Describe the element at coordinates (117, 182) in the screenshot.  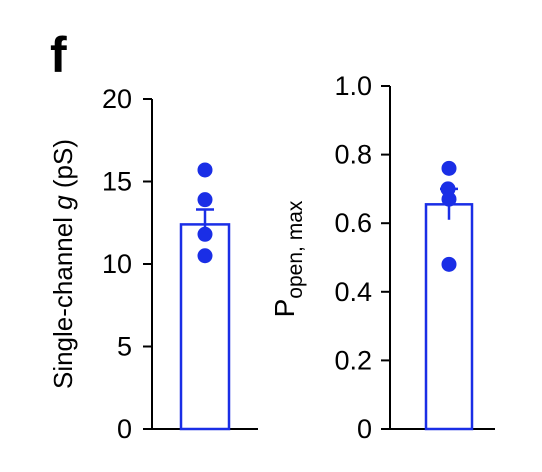
I see `y-tick-label: 15` at that location.